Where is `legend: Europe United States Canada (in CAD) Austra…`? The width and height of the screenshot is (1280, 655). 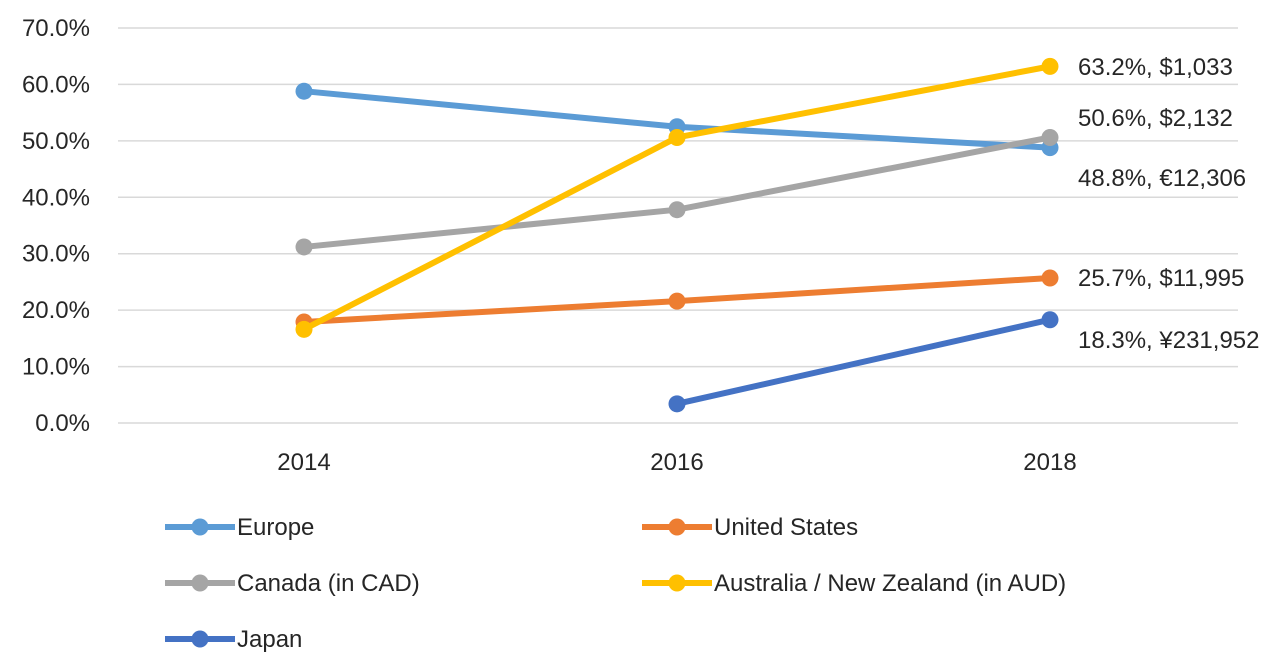 legend: Europe United States Canada (in CAD) Austra… is located at coordinates (615, 583).